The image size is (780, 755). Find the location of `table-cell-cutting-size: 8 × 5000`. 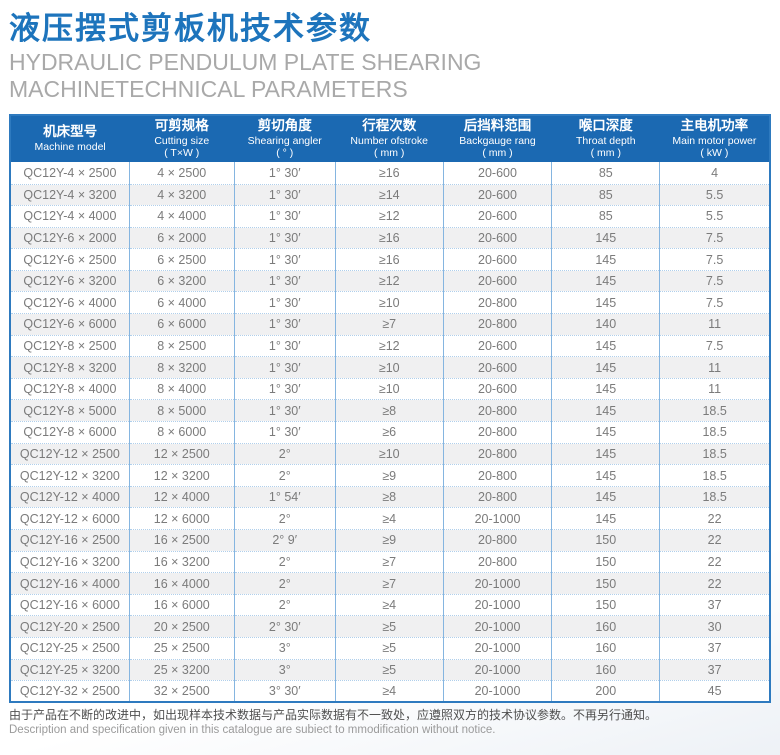

table-cell-cutting-size: 8 × 5000 is located at coordinates (182, 410).